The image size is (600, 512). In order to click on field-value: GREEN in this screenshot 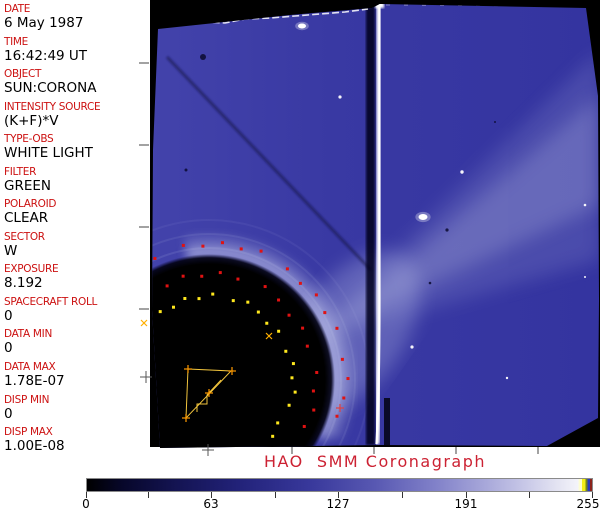, I will do `click(27, 185)`.